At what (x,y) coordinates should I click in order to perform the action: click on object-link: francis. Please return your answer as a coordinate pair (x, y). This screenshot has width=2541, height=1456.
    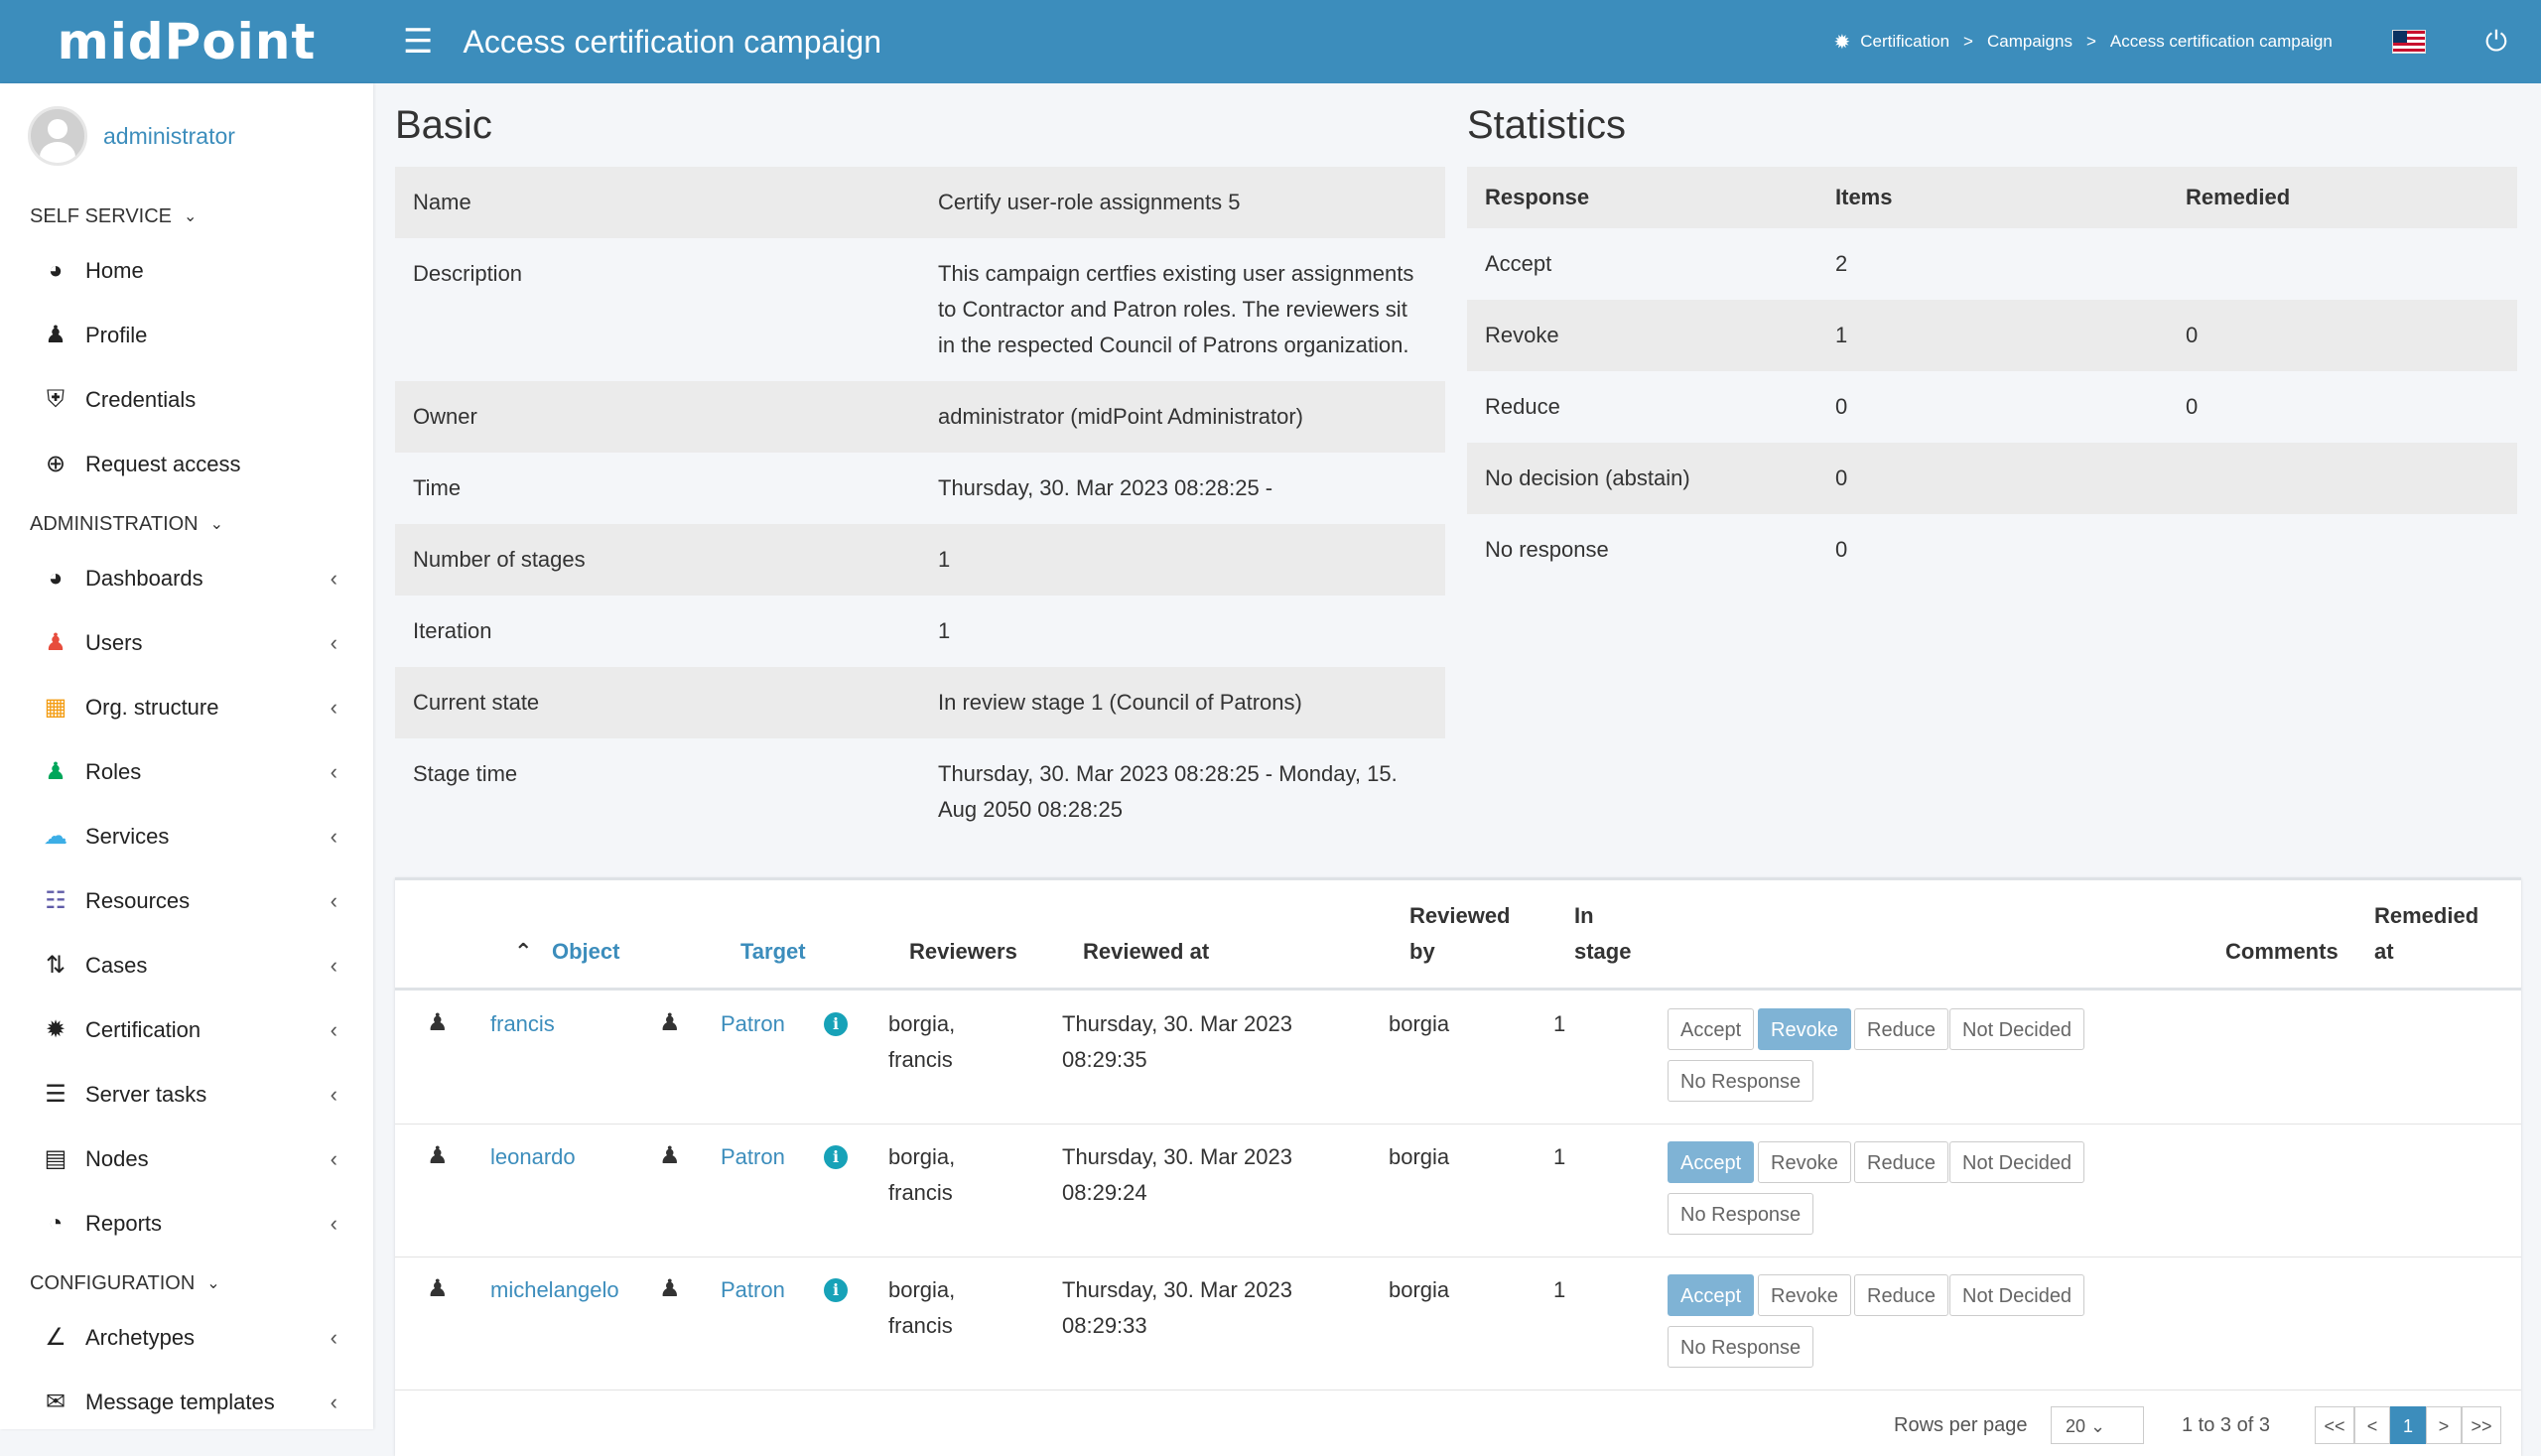
    Looking at the image, I should click on (522, 1023).